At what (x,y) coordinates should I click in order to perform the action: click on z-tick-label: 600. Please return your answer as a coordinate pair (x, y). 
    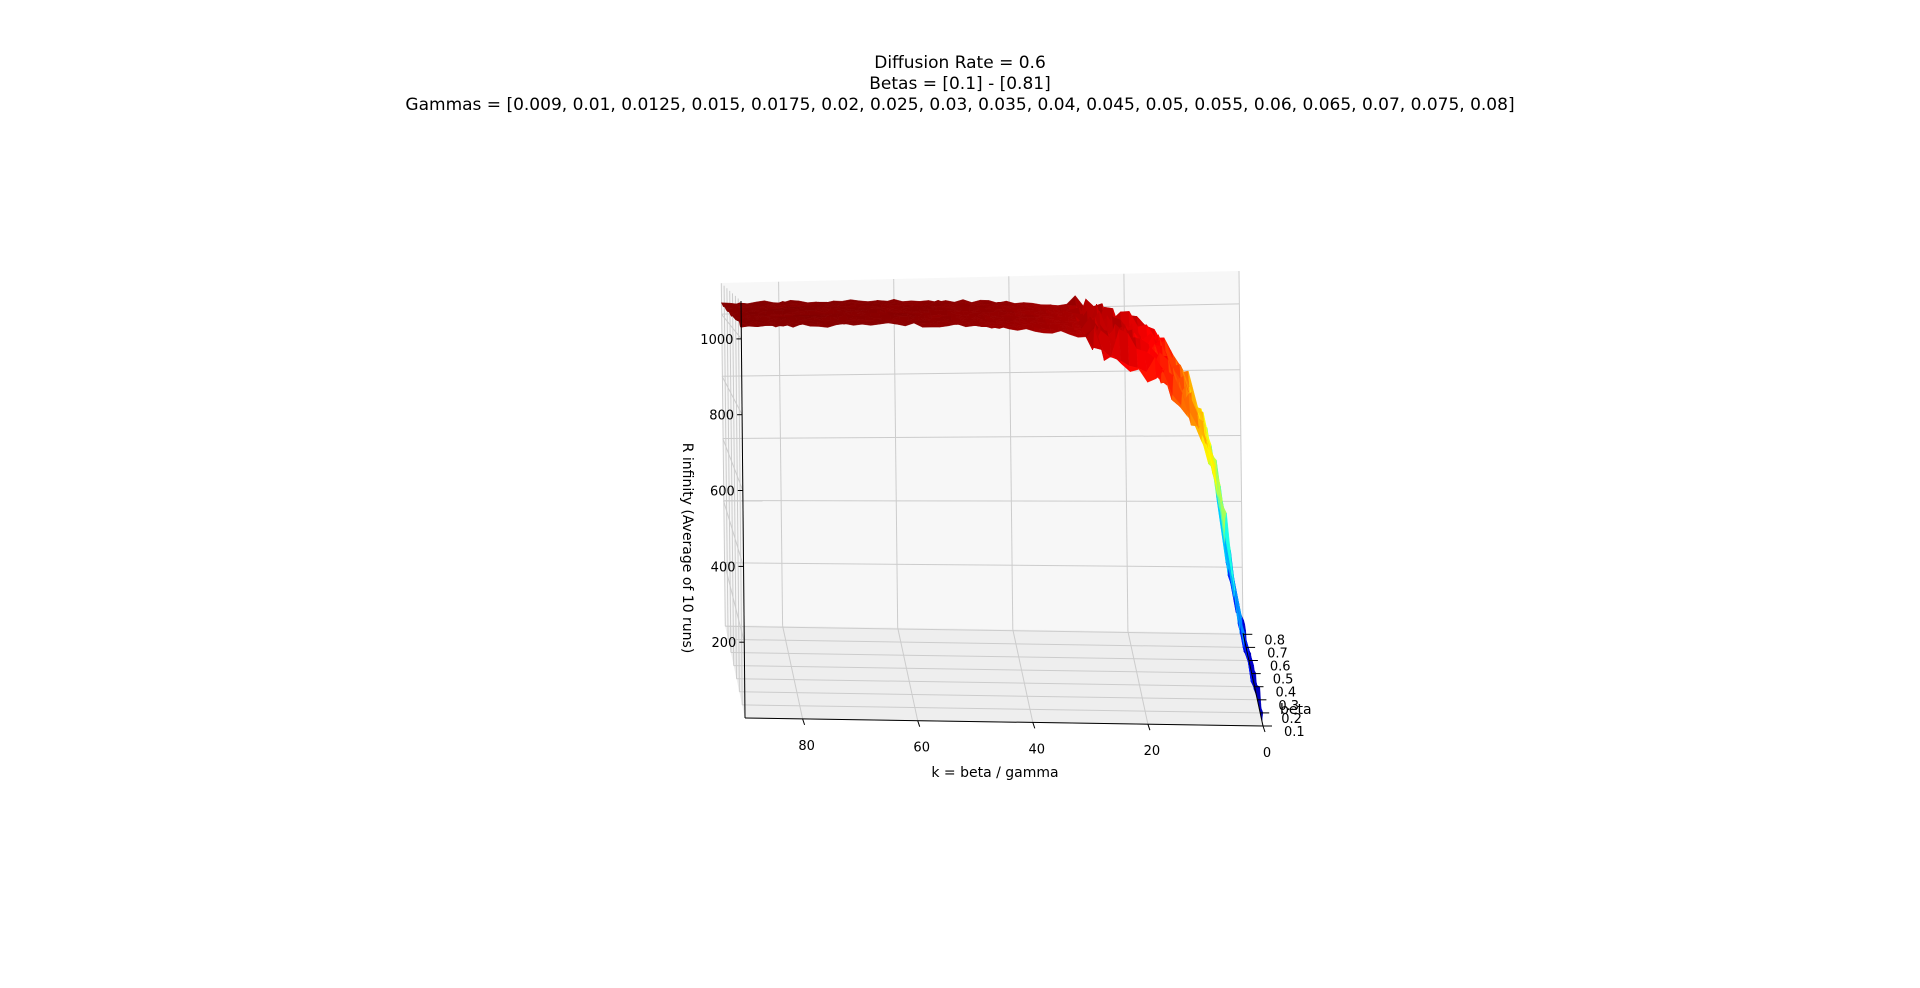
    Looking at the image, I should click on (722, 492).